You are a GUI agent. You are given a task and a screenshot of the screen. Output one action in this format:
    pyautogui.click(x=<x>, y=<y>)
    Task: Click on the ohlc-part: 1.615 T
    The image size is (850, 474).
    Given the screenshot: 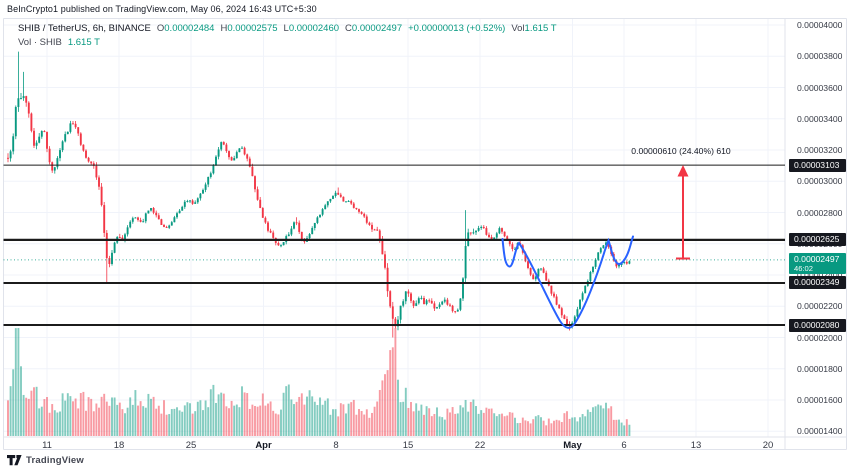 What is the action you would take?
    pyautogui.click(x=540, y=28)
    